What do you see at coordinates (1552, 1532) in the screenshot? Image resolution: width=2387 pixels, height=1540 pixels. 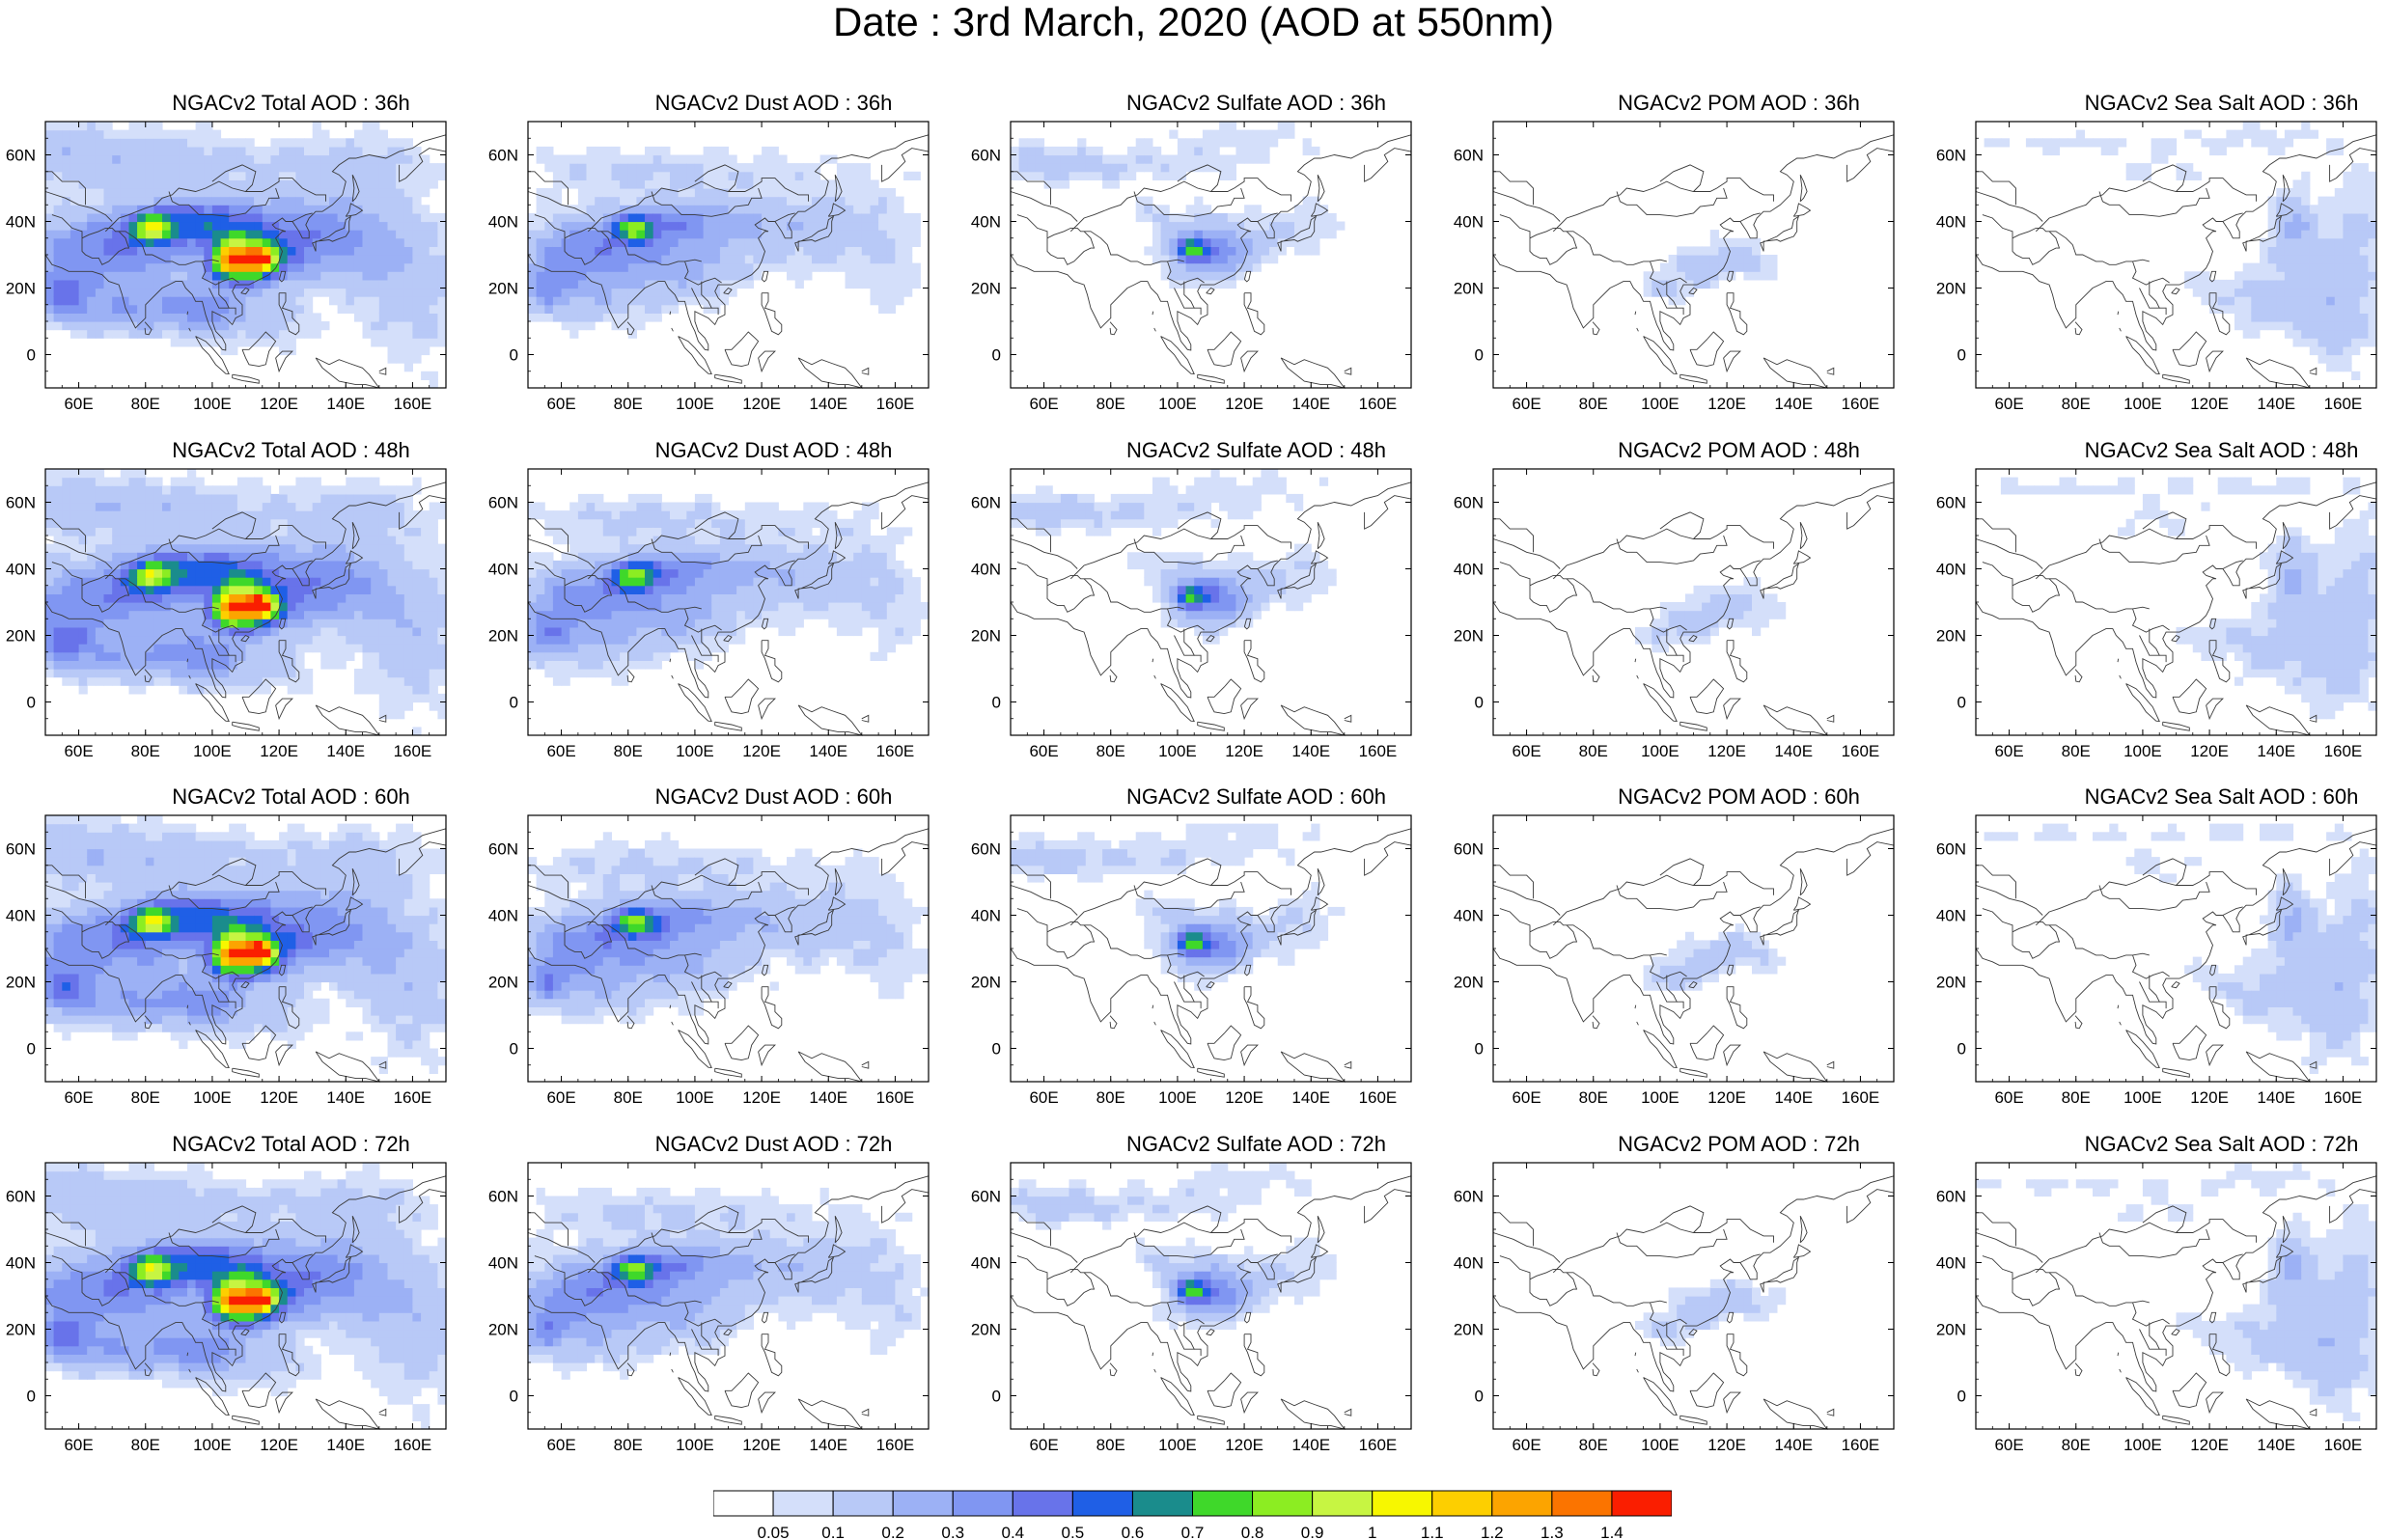 I see `colorbar-label: 1.3` at bounding box center [1552, 1532].